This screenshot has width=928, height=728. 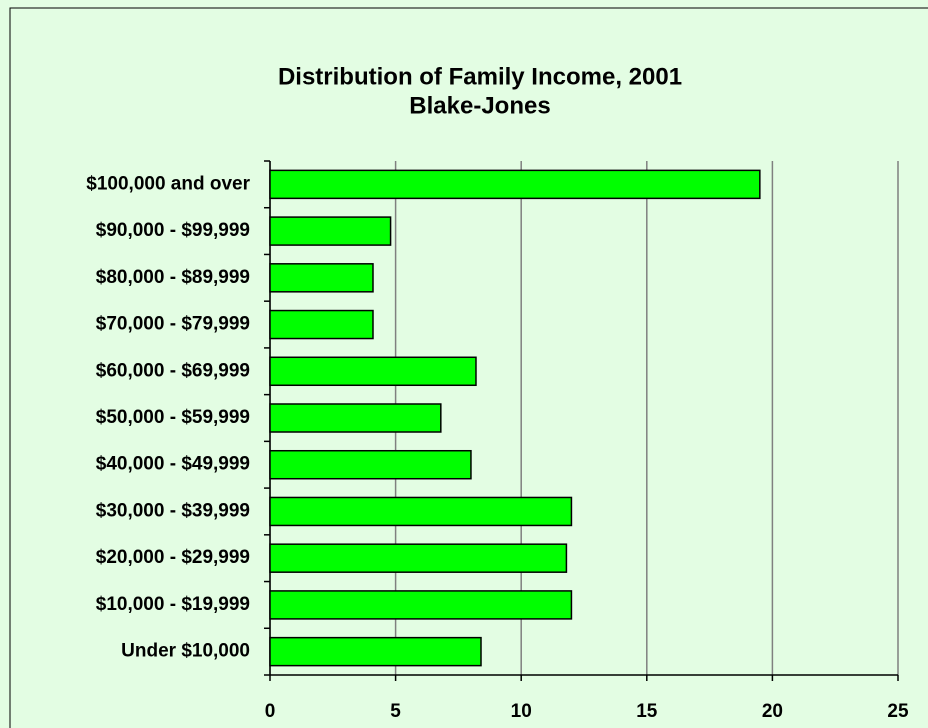 I want to click on y-tick-label: Under $10,000, so click(x=185, y=651).